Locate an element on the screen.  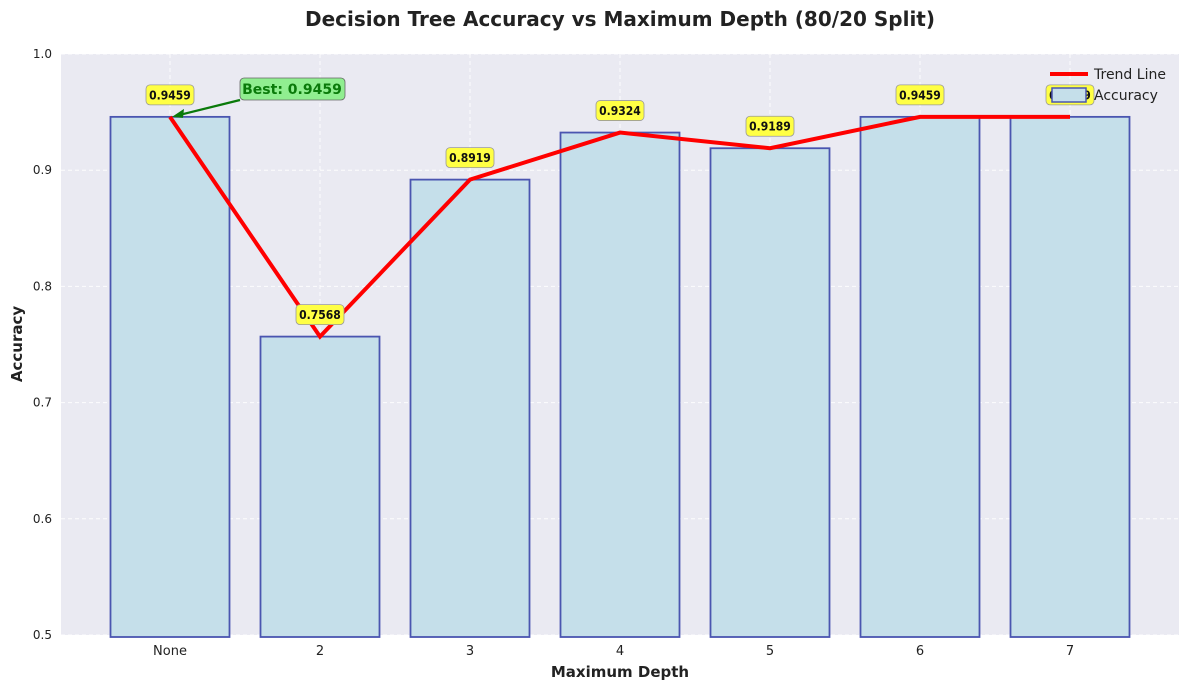
y-tick-label: 1.0 is located at coordinates (42, 54).